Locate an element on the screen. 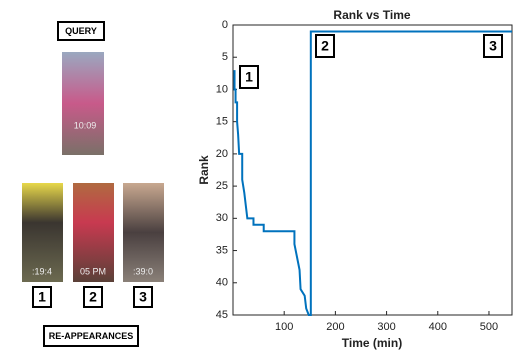 The width and height of the screenshot is (522, 362). y-tick-label: 5 is located at coordinates (225, 57).